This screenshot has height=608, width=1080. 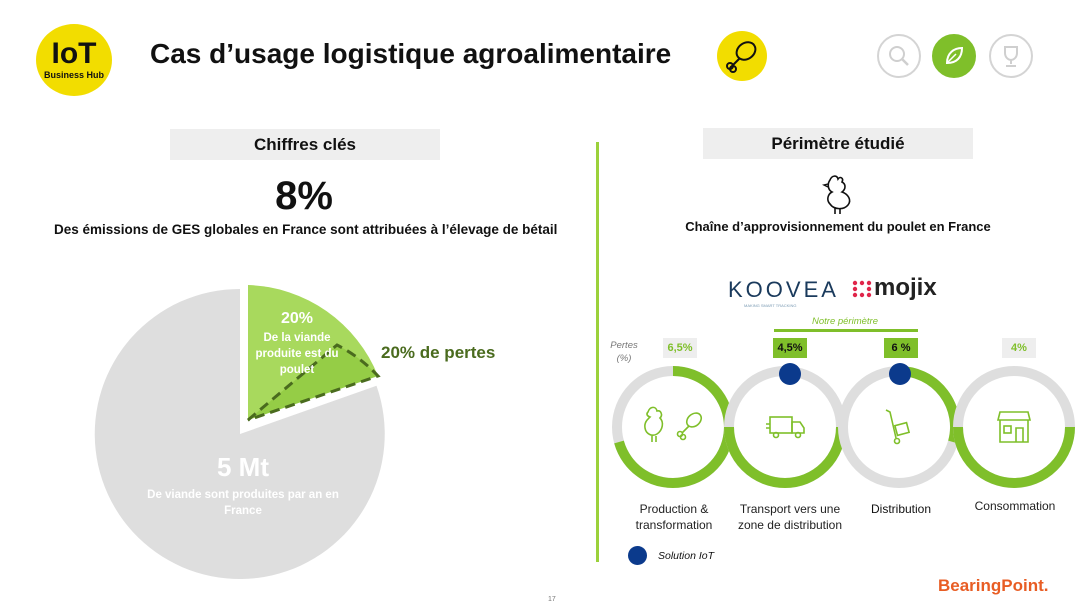 What do you see at coordinates (742, 56) in the screenshot?
I see `drumstick-icon` at bounding box center [742, 56].